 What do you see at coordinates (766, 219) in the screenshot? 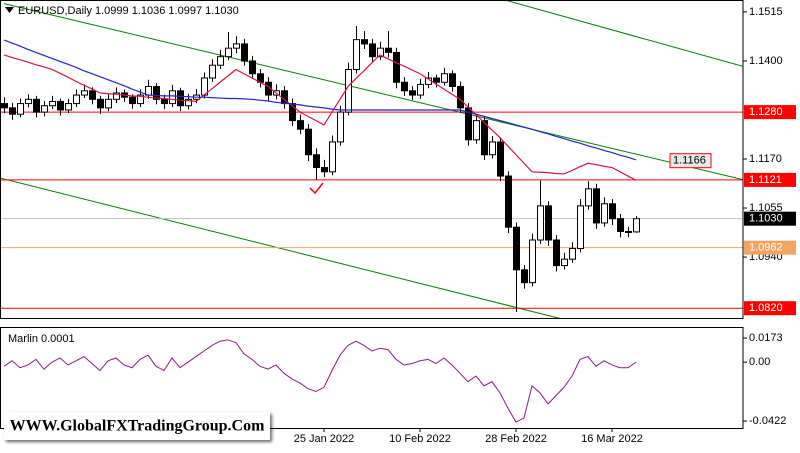
I see `level-label: 1.1030` at bounding box center [766, 219].